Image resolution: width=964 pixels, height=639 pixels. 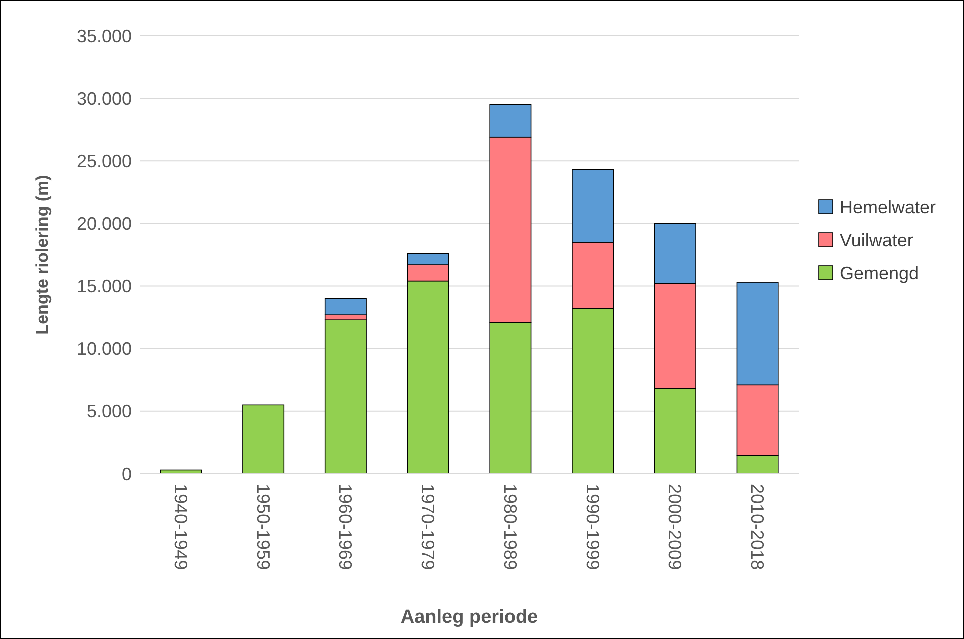 I want to click on y-tick-label: 10.000, so click(x=104, y=349).